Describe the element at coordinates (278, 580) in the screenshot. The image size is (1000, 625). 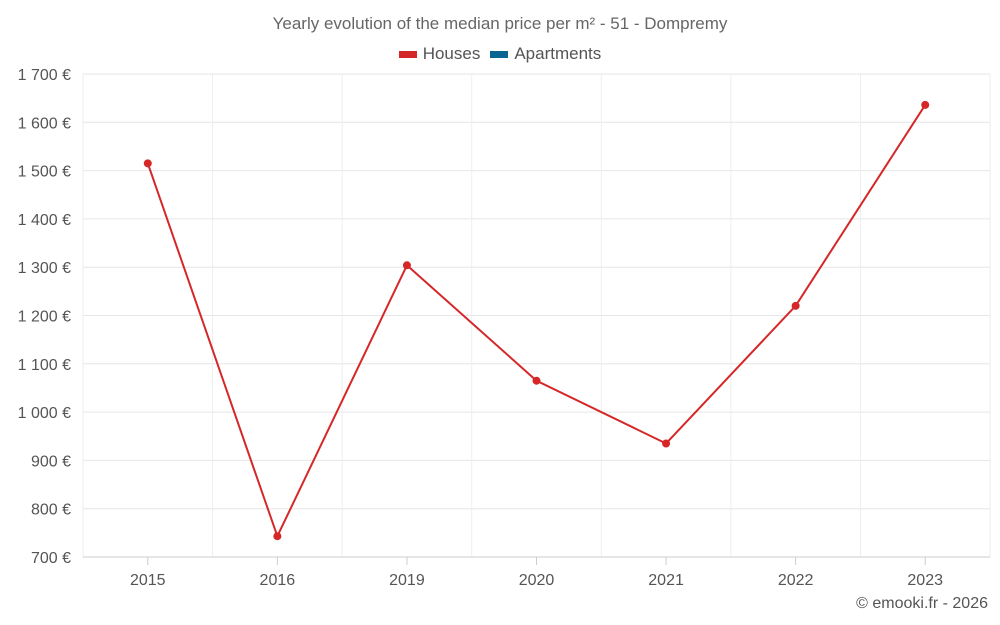
I see `x-tick-label: 2016` at that location.